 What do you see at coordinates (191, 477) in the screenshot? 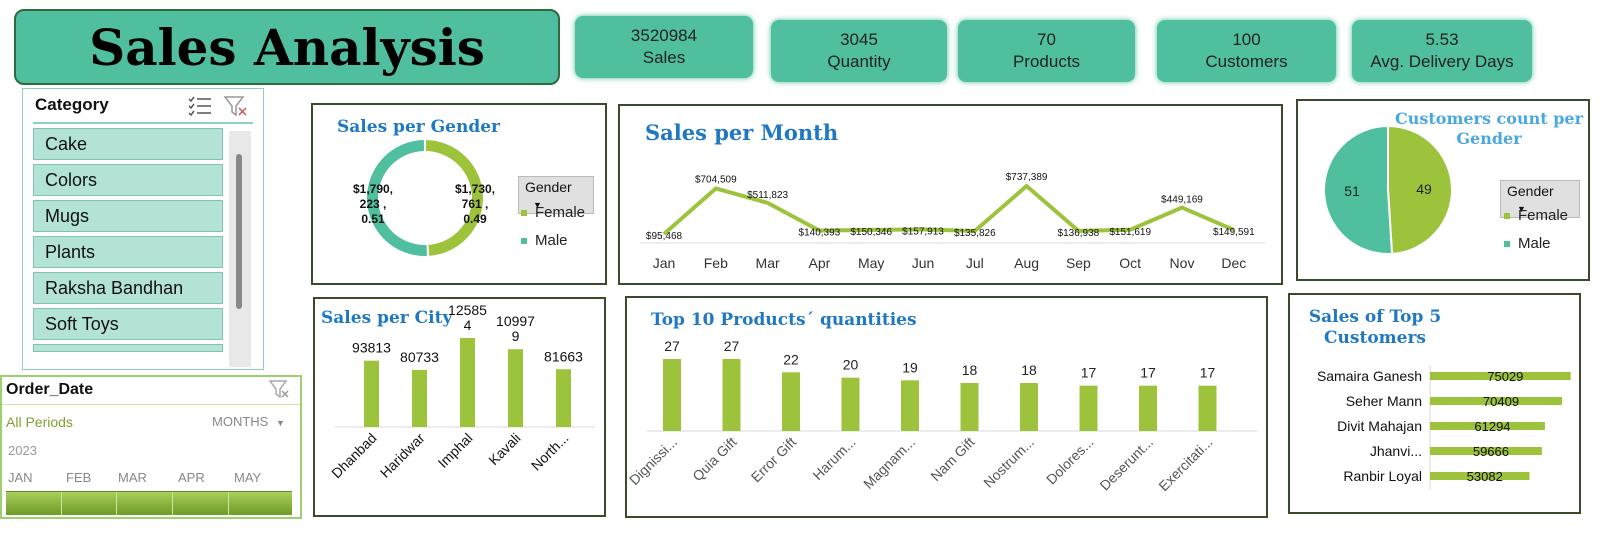
I see `timeline-month-apr: APR` at bounding box center [191, 477].